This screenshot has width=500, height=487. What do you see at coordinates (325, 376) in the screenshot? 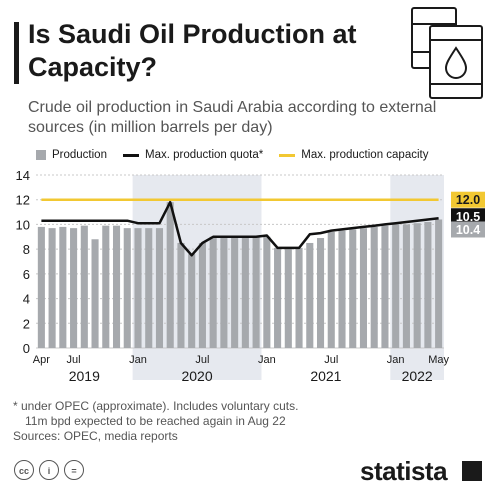
I see `year-label-2021: 2021` at bounding box center [325, 376].